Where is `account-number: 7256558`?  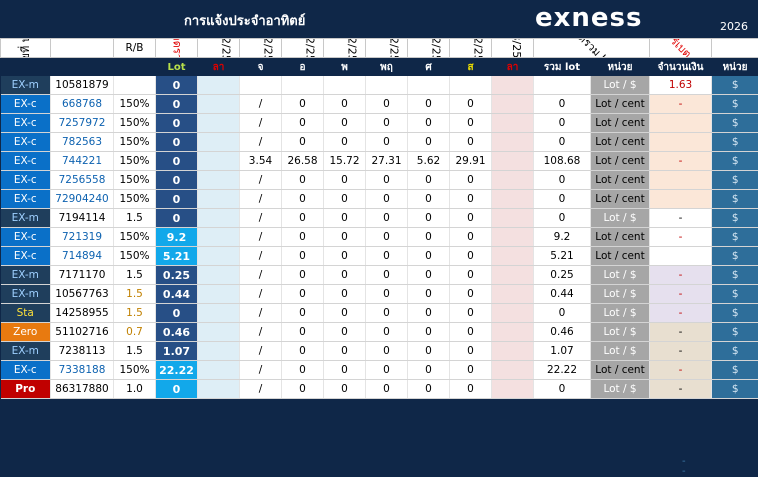
account-number: 7256558 is located at coordinates (82, 180).